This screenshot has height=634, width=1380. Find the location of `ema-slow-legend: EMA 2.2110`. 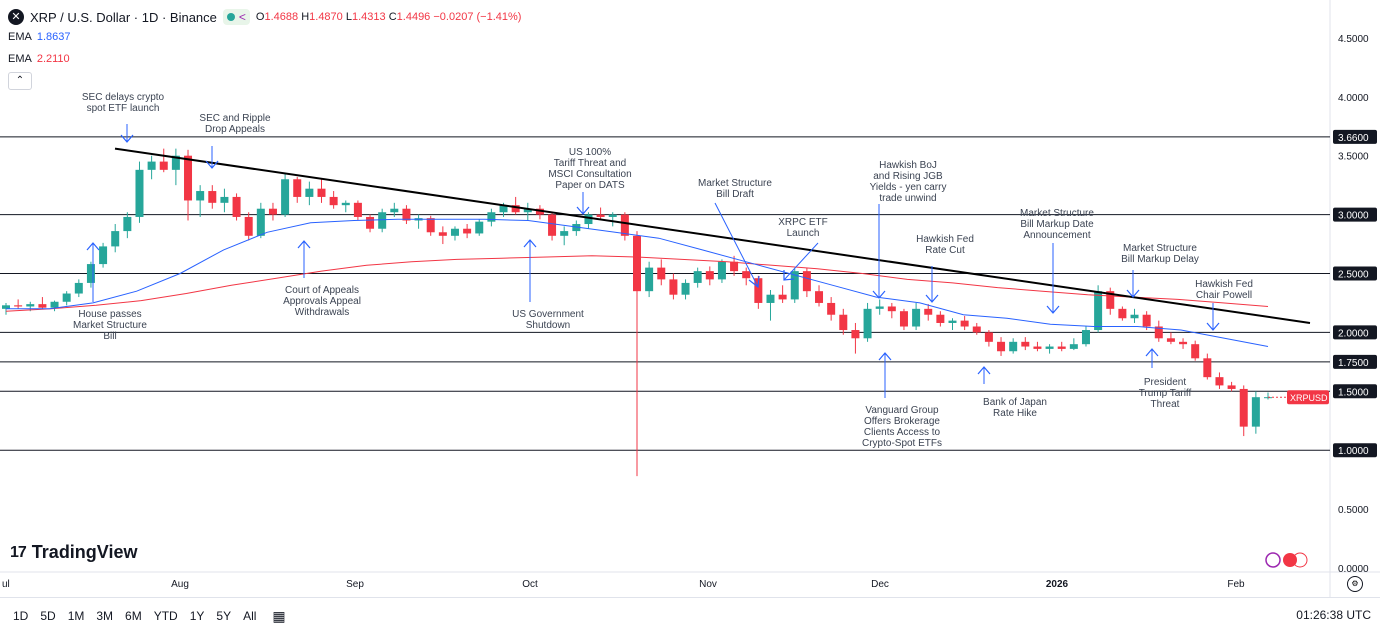

ema-slow-legend: EMA 2.2110 is located at coordinates (39, 59).